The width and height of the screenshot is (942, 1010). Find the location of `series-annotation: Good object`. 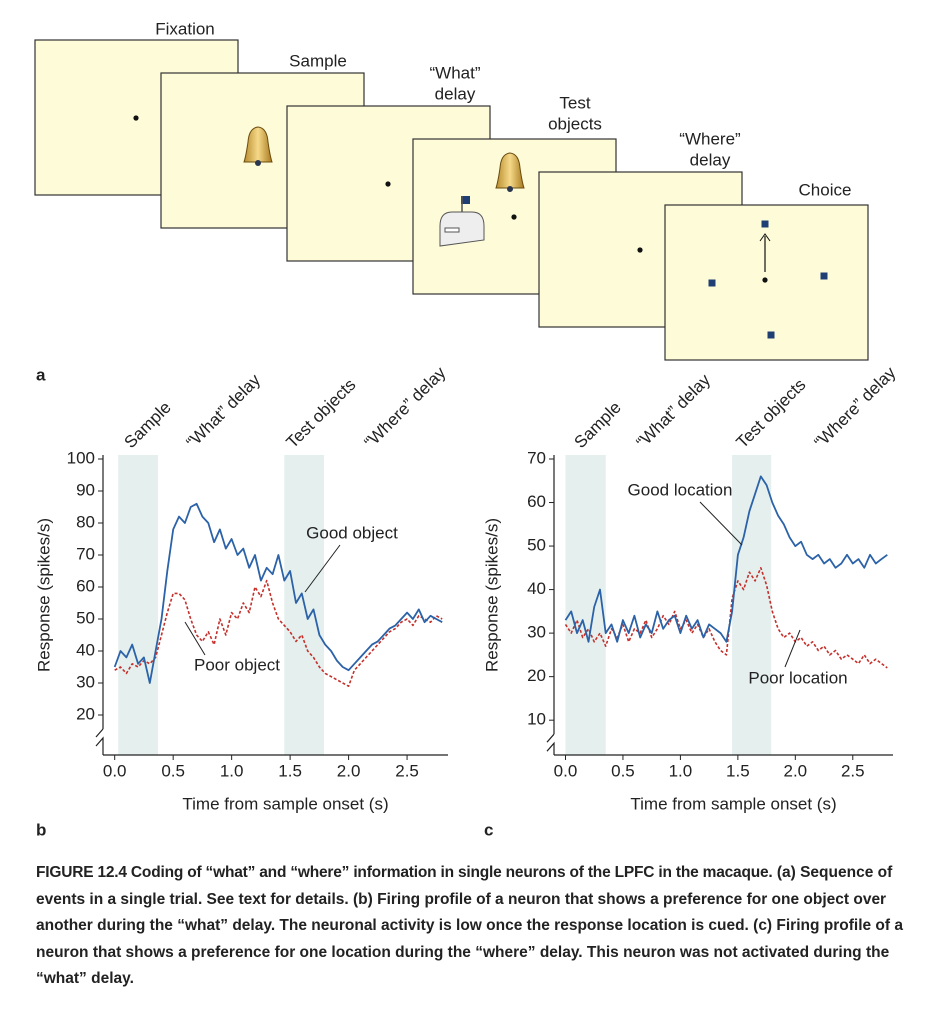

series-annotation: Good object is located at coordinates (352, 532).